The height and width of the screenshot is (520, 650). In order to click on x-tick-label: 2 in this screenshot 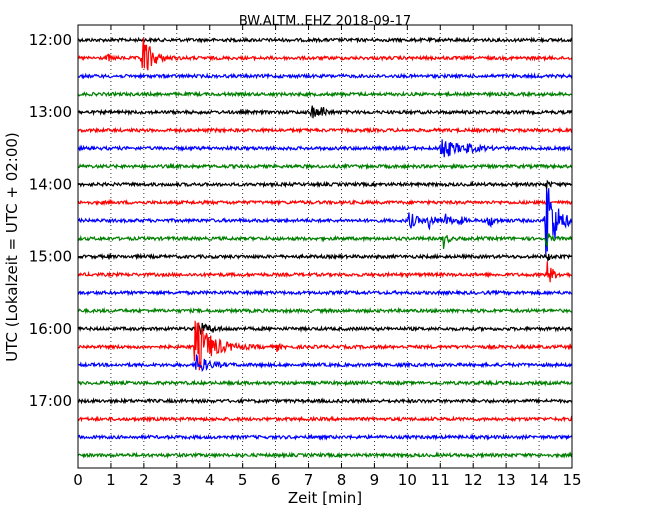, I will do `click(144, 480)`.